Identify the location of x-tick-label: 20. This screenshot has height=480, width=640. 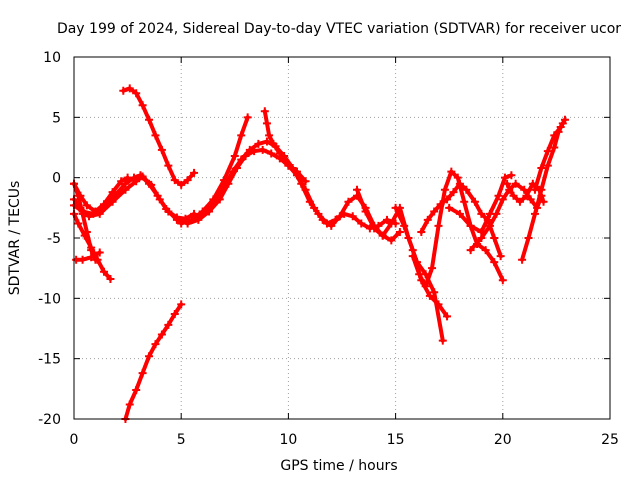
(503, 440).